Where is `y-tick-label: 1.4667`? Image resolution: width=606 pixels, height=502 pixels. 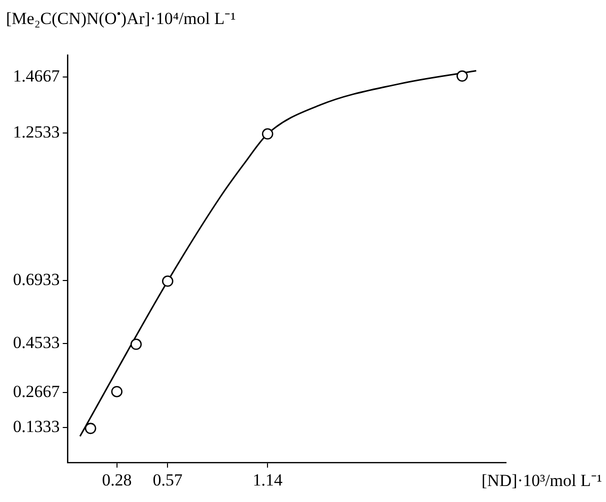
y-tick-label: 1.4667 is located at coordinates (36, 76).